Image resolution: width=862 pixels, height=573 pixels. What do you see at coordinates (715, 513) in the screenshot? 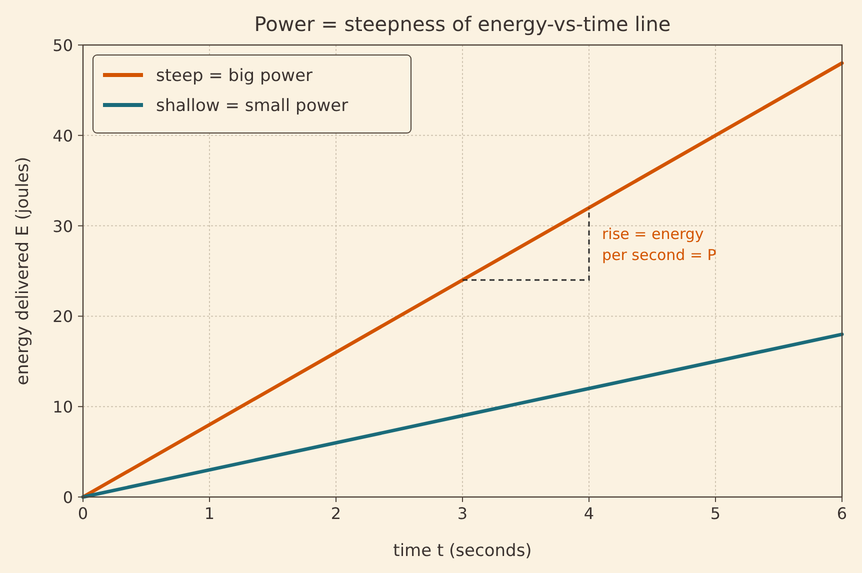
I see `x-tick-label: 5` at bounding box center [715, 513].